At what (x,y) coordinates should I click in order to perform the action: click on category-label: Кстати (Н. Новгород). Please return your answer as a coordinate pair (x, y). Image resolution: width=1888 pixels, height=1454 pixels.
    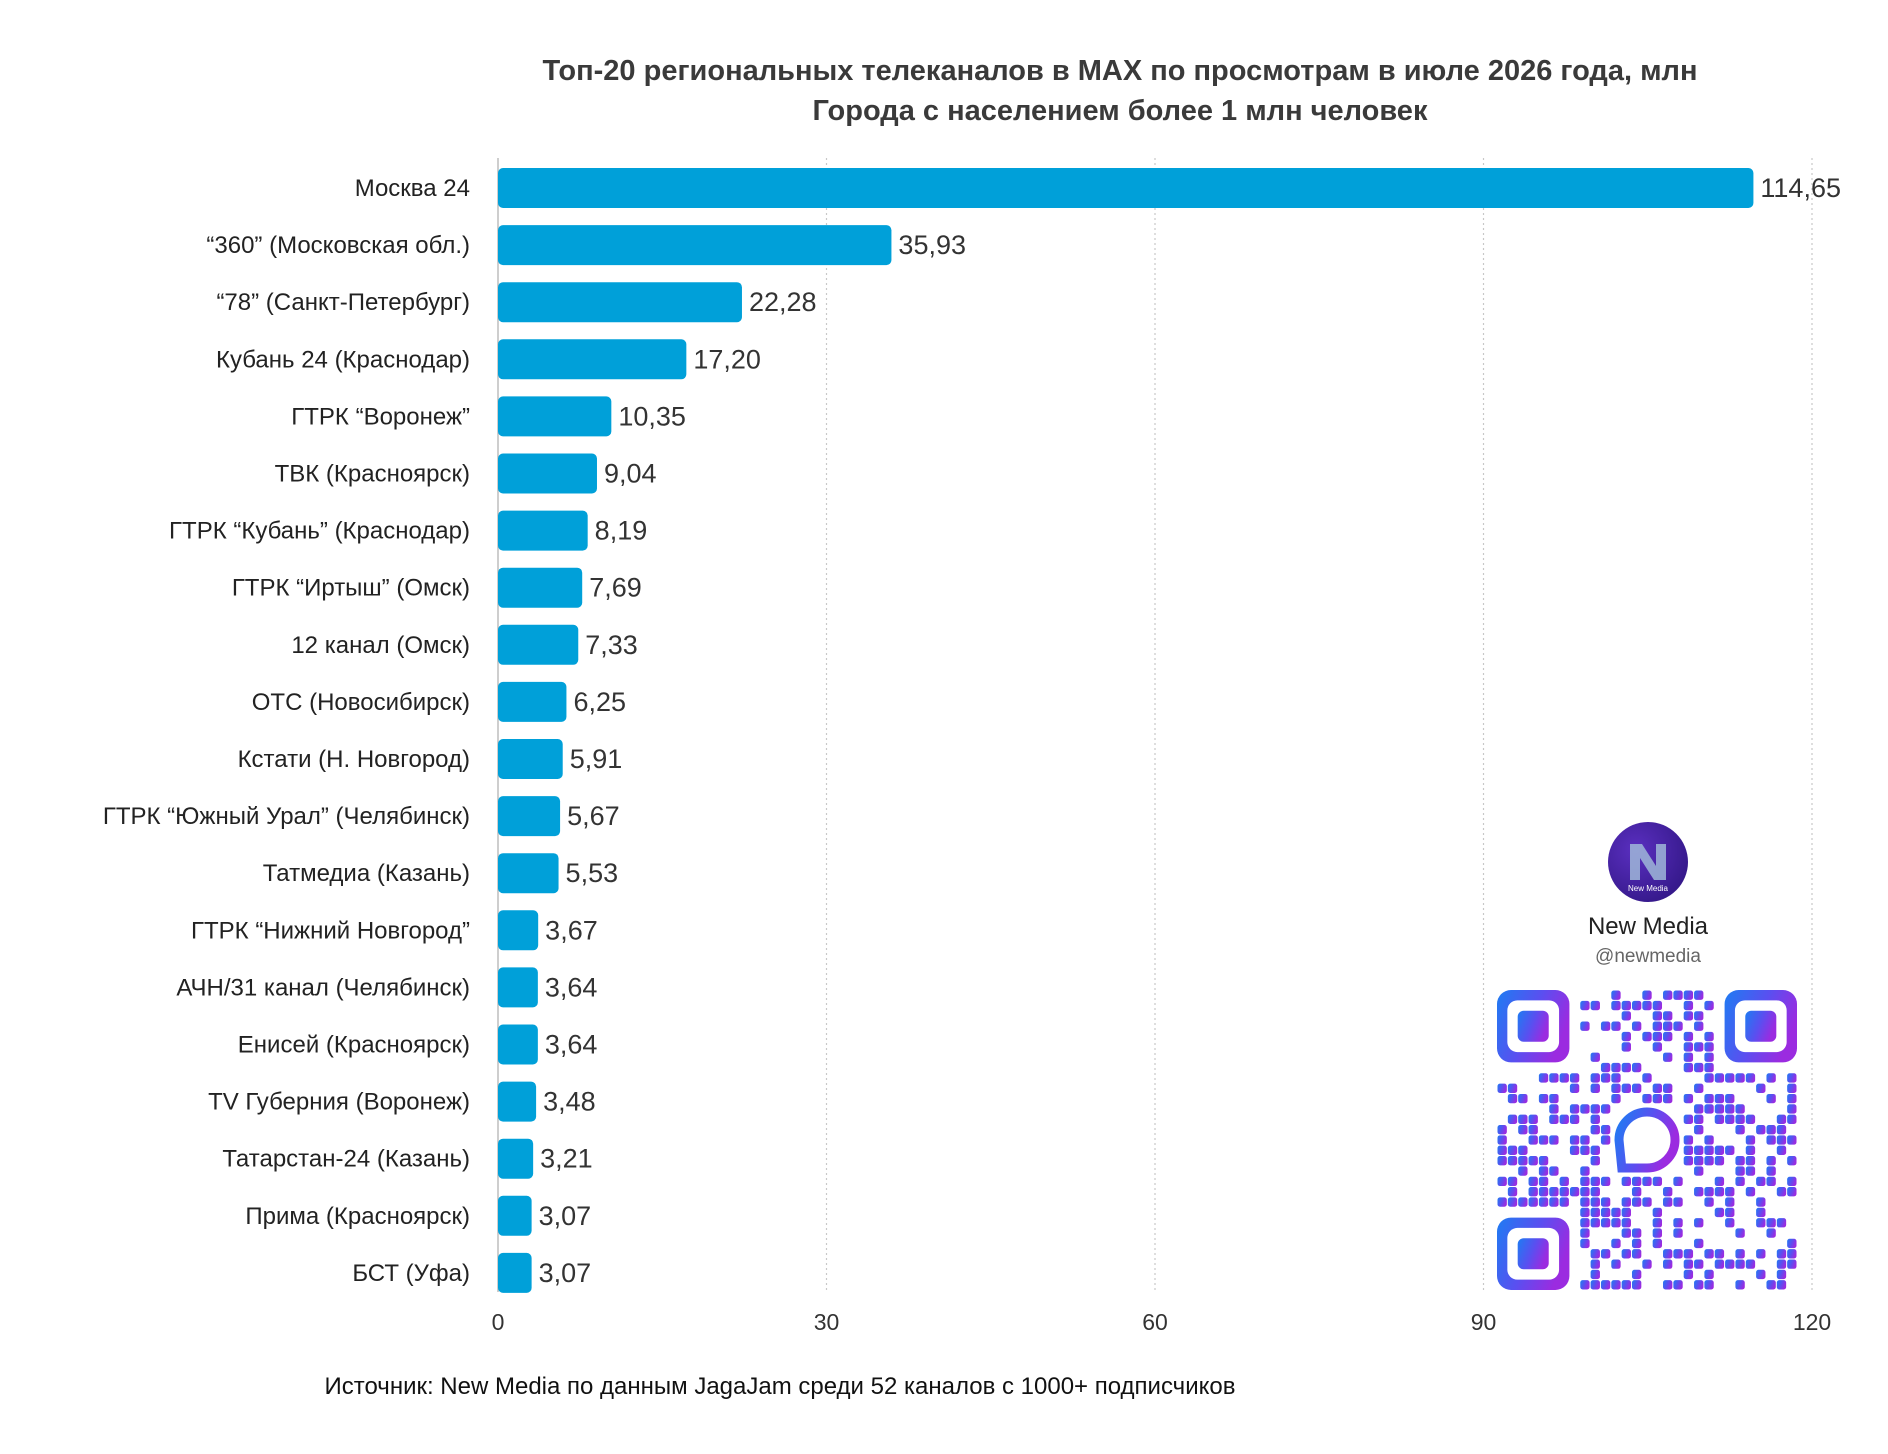
    Looking at the image, I should click on (354, 759).